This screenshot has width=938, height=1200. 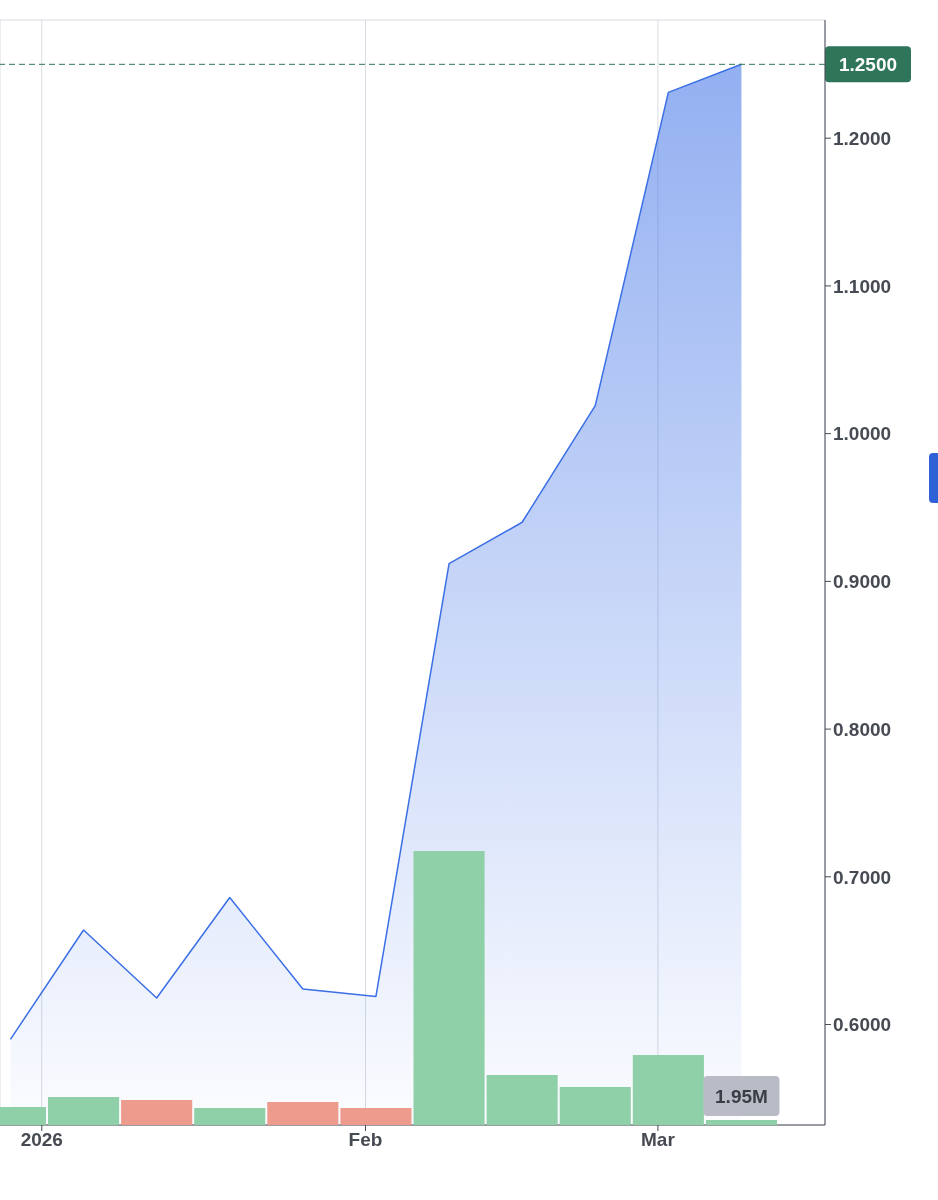 What do you see at coordinates (741, 1097) in the screenshot?
I see `data-label: 1.95M` at bounding box center [741, 1097].